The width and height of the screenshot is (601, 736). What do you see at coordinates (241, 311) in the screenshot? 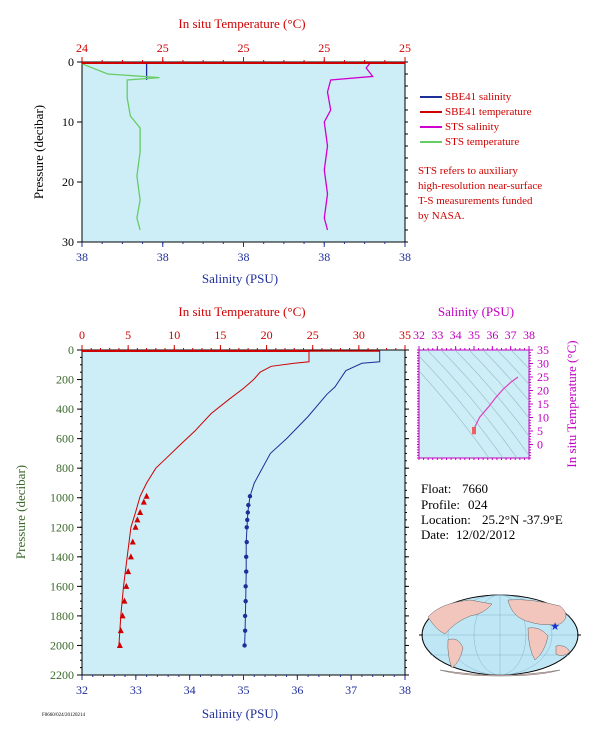
I see `bottom-panel-top-axis-title: In situ Temperature (°C)` at bounding box center [241, 311].